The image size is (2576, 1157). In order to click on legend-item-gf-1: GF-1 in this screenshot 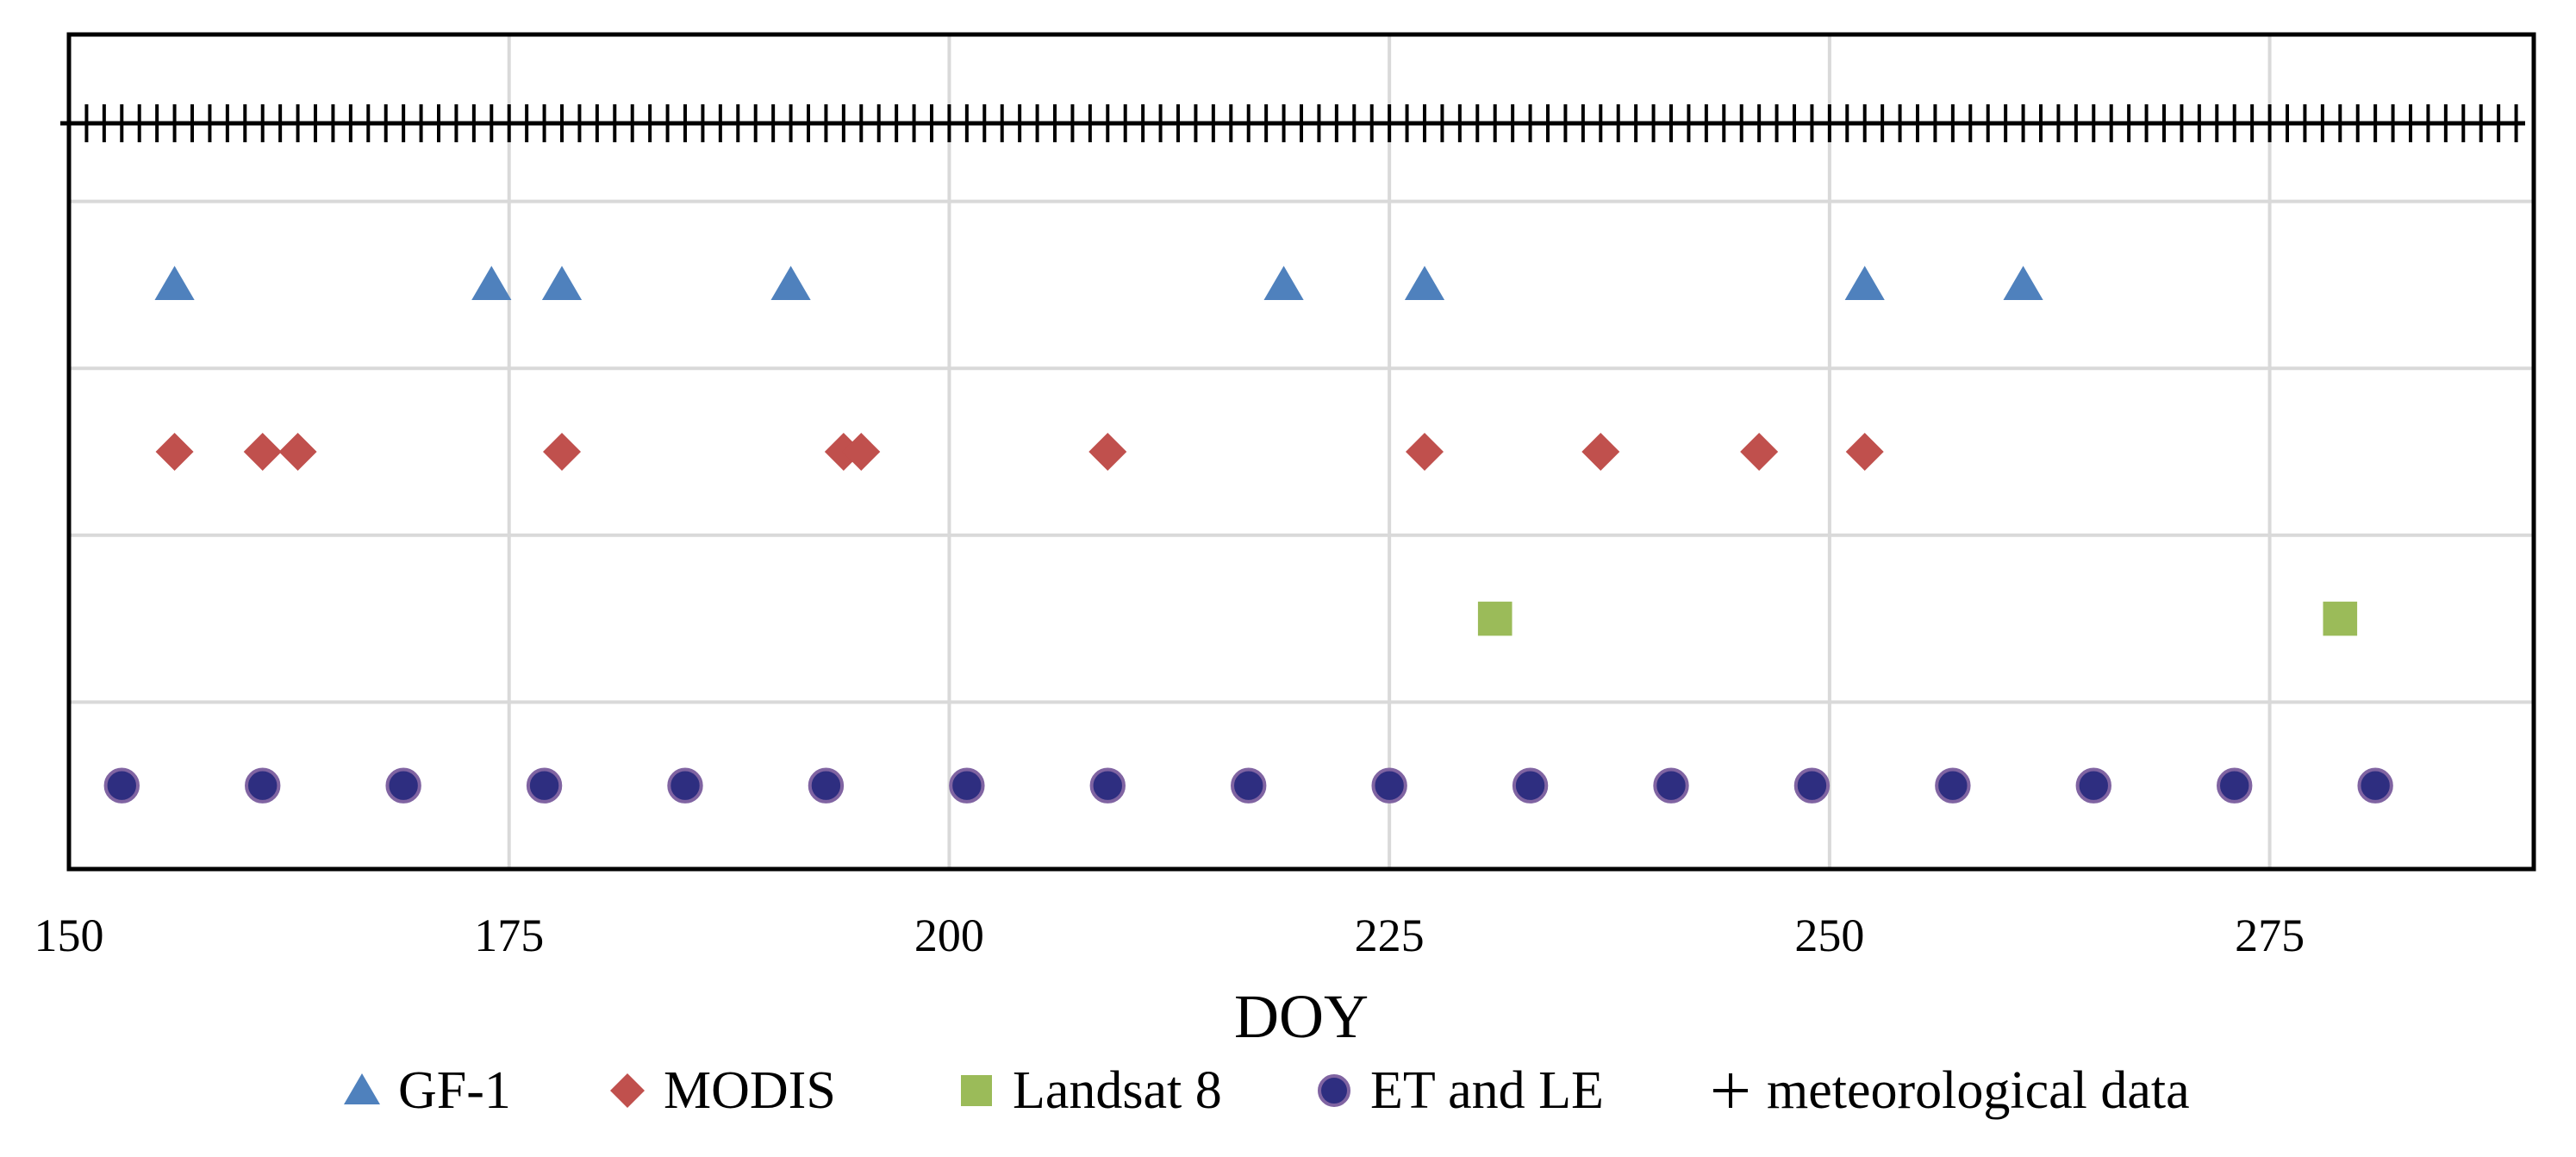, I will do `click(427, 1091)`.